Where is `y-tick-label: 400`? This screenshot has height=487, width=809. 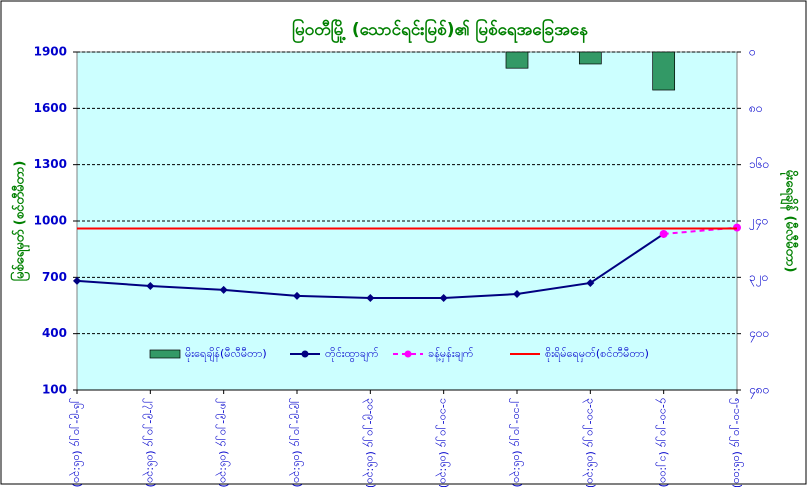
y-tick-label: 400 is located at coordinates (54, 333).